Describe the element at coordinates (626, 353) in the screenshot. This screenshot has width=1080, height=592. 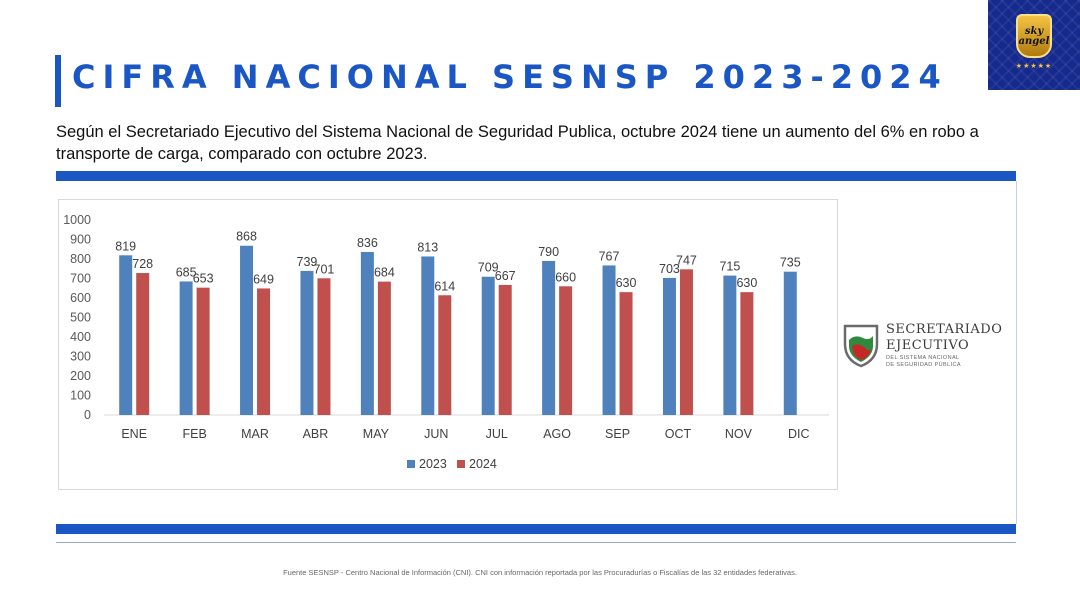
I see `bar-2024-sep` at that location.